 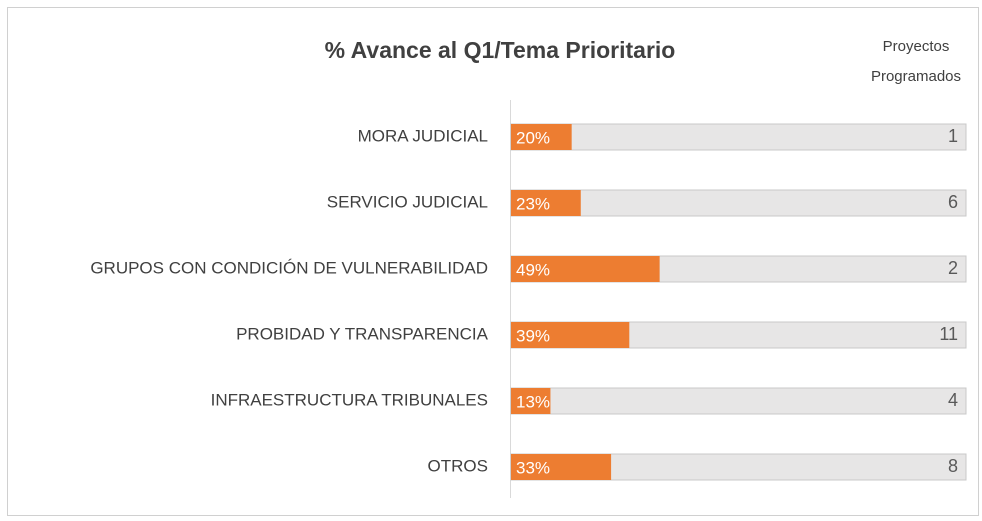 What do you see at coordinates (916, 76) in the screenshot?
I see `column-header: Programados` at bounding box center [916, 76].